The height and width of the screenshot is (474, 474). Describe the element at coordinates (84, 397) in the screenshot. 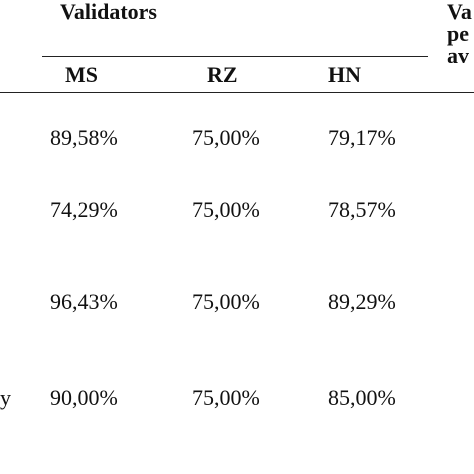

I see `table-cell: 90,00%` at that location.